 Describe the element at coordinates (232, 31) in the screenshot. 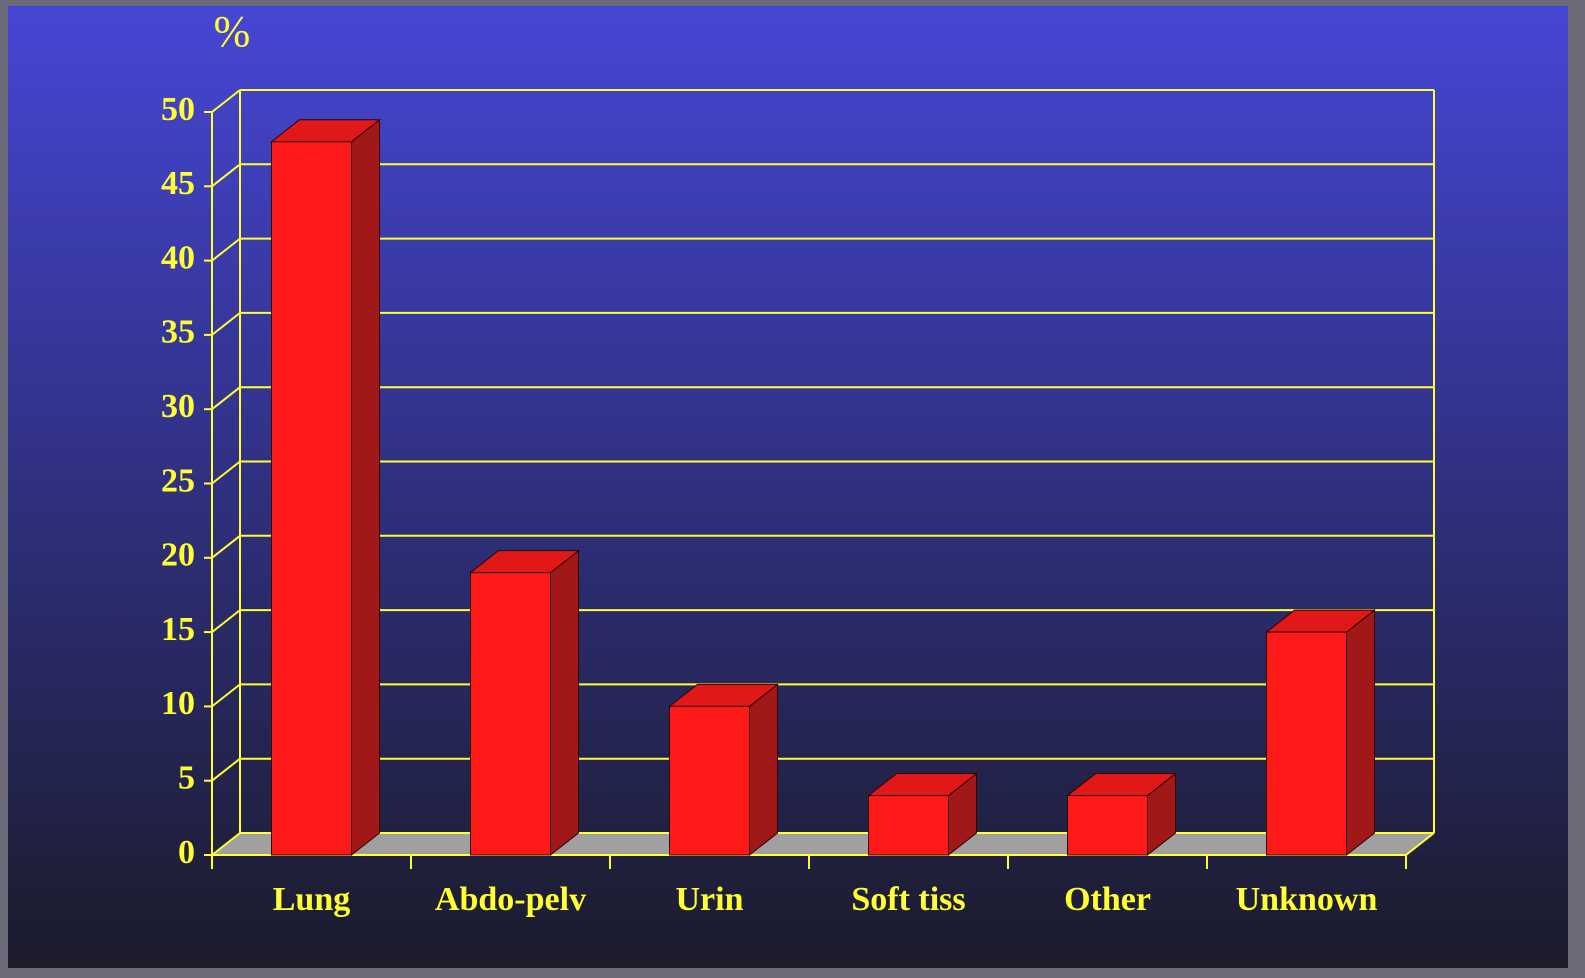

I see `y-axis-label: %` at that location.